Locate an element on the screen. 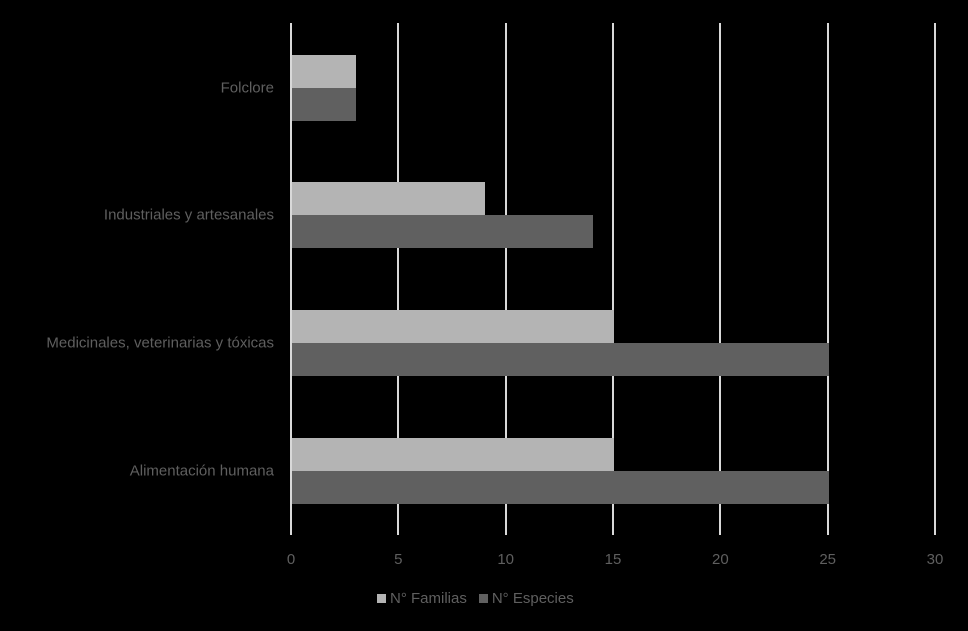 The height and width of the screenshot is (631, 968). legend: N° Familias N° Especies is located at coordinates (481, 598).